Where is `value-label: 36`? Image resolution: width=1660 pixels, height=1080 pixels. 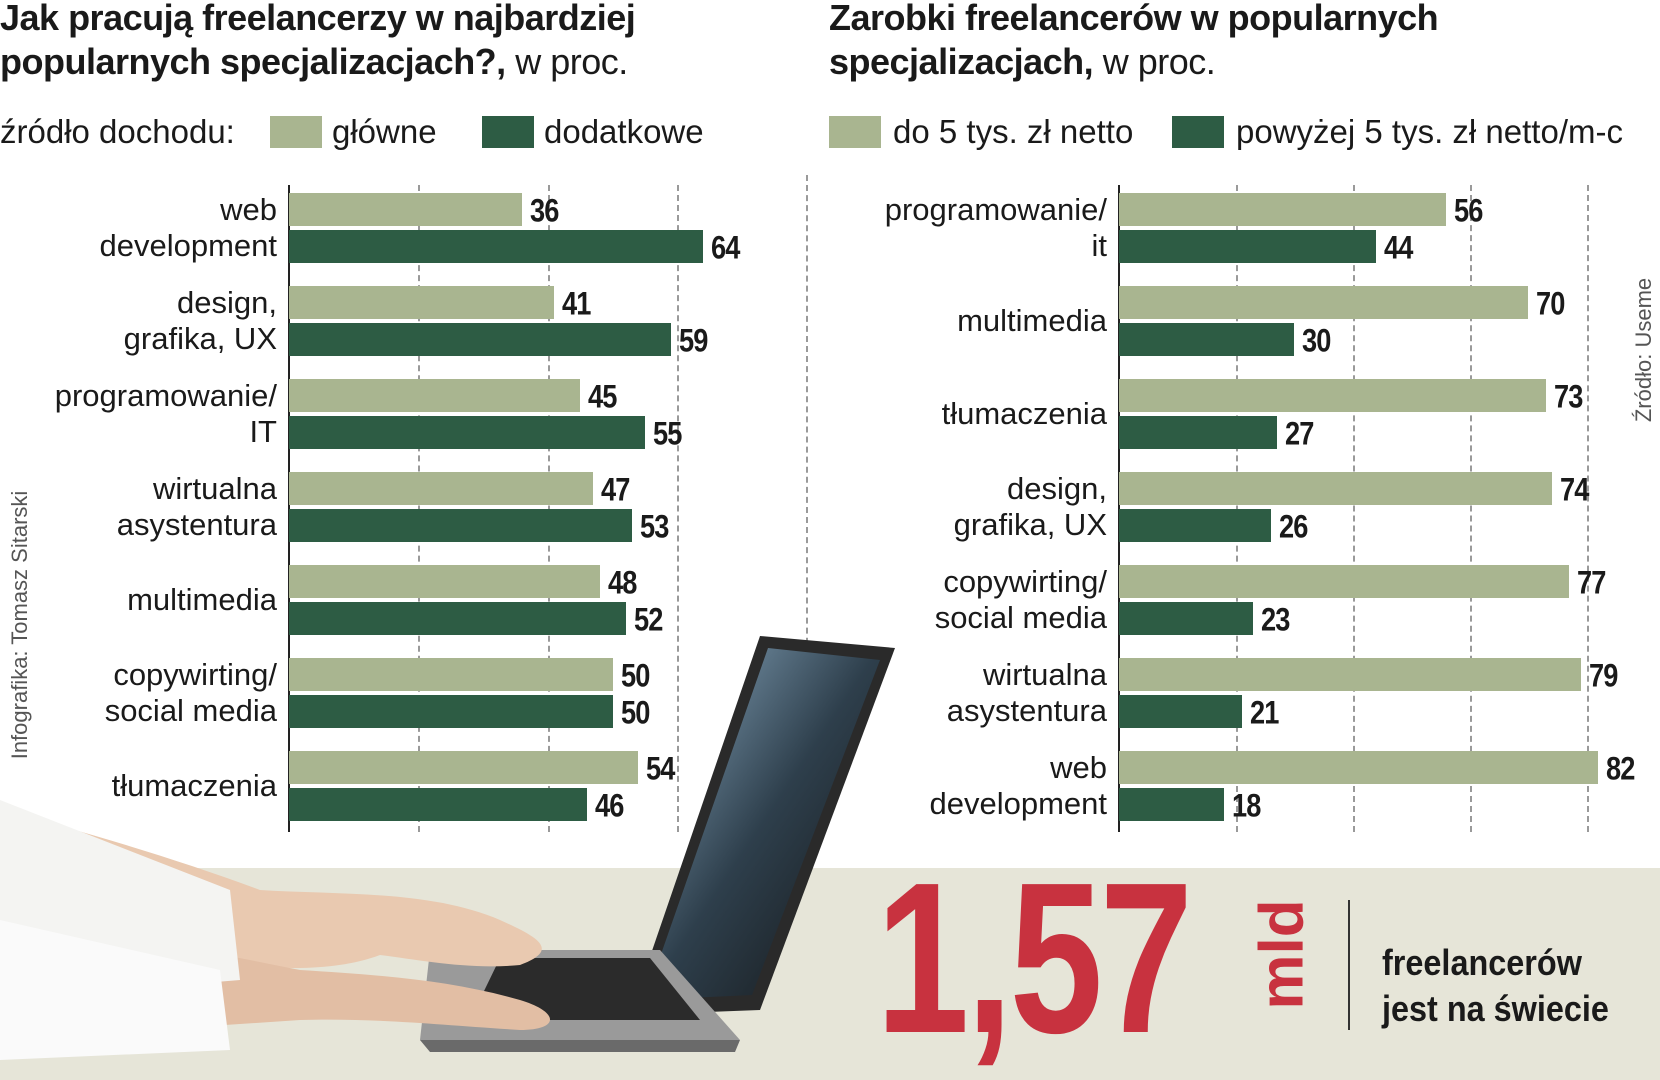
value-label: 36 is located at coordinates (544, 210).